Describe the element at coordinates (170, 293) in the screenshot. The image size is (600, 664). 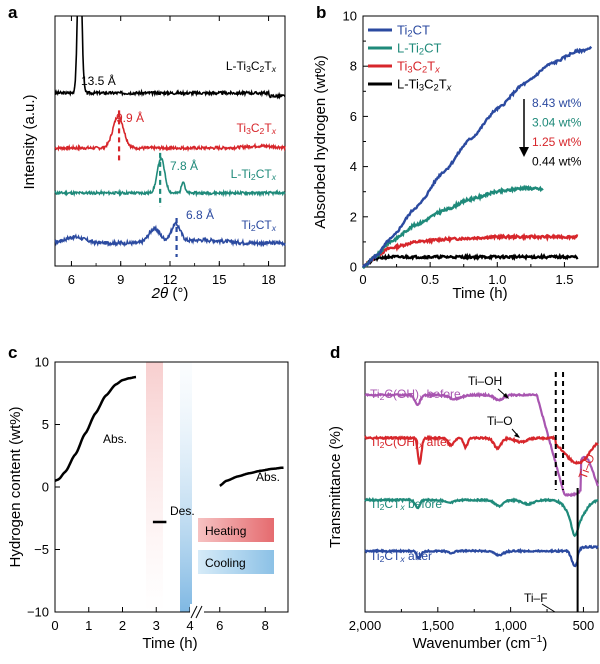
I see `panel-a-x-axis-label: 2θ (°)` at that location.